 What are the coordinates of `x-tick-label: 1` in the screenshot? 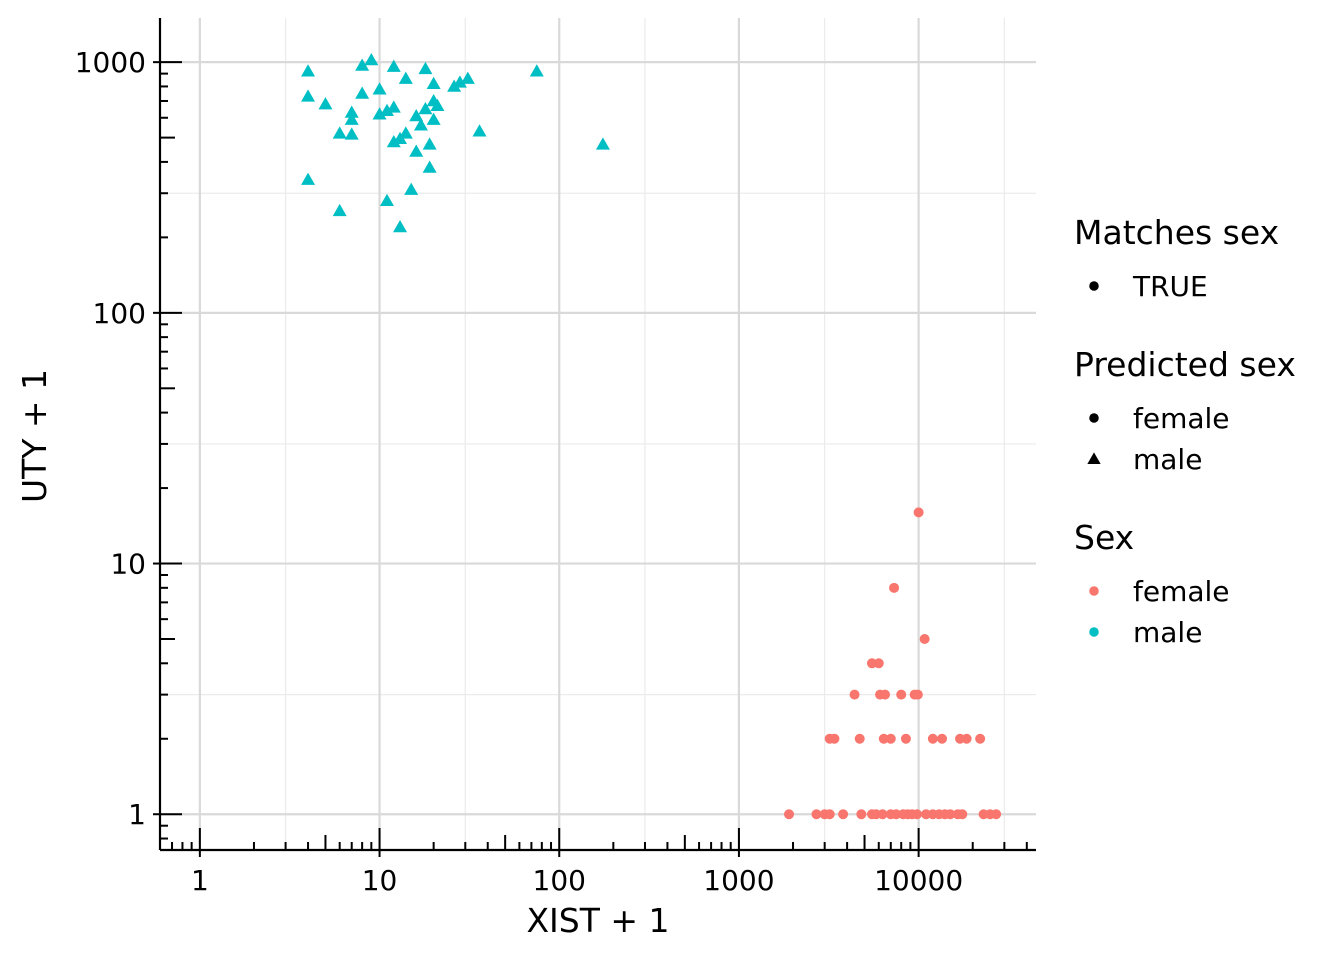 It's located at (200, 880).